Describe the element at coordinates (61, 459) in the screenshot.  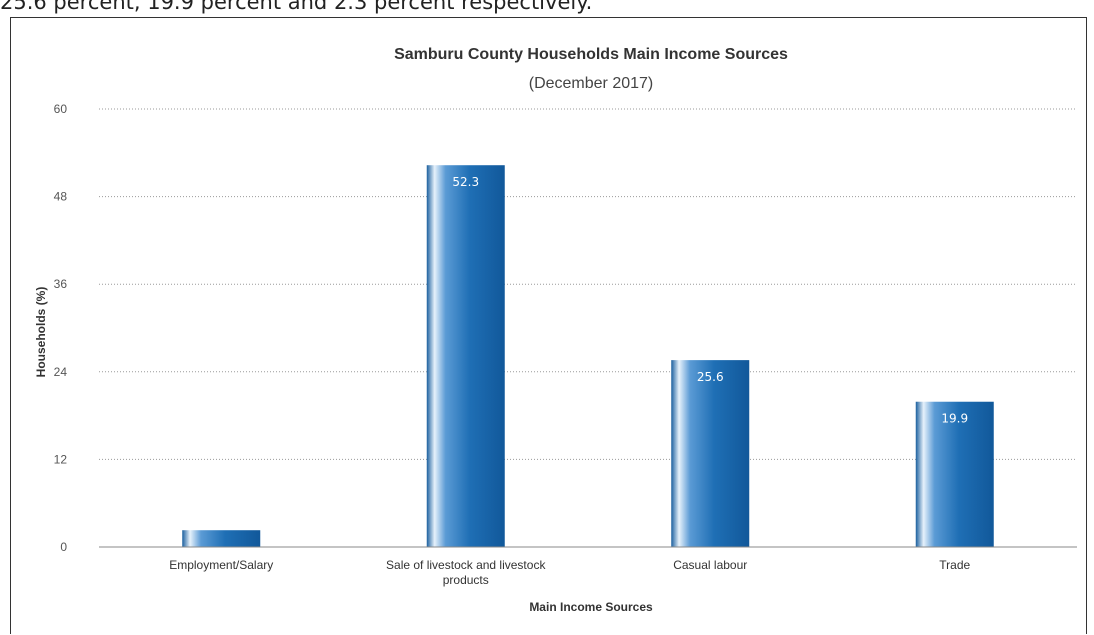
I see `y-tick-label: 12` at that location.